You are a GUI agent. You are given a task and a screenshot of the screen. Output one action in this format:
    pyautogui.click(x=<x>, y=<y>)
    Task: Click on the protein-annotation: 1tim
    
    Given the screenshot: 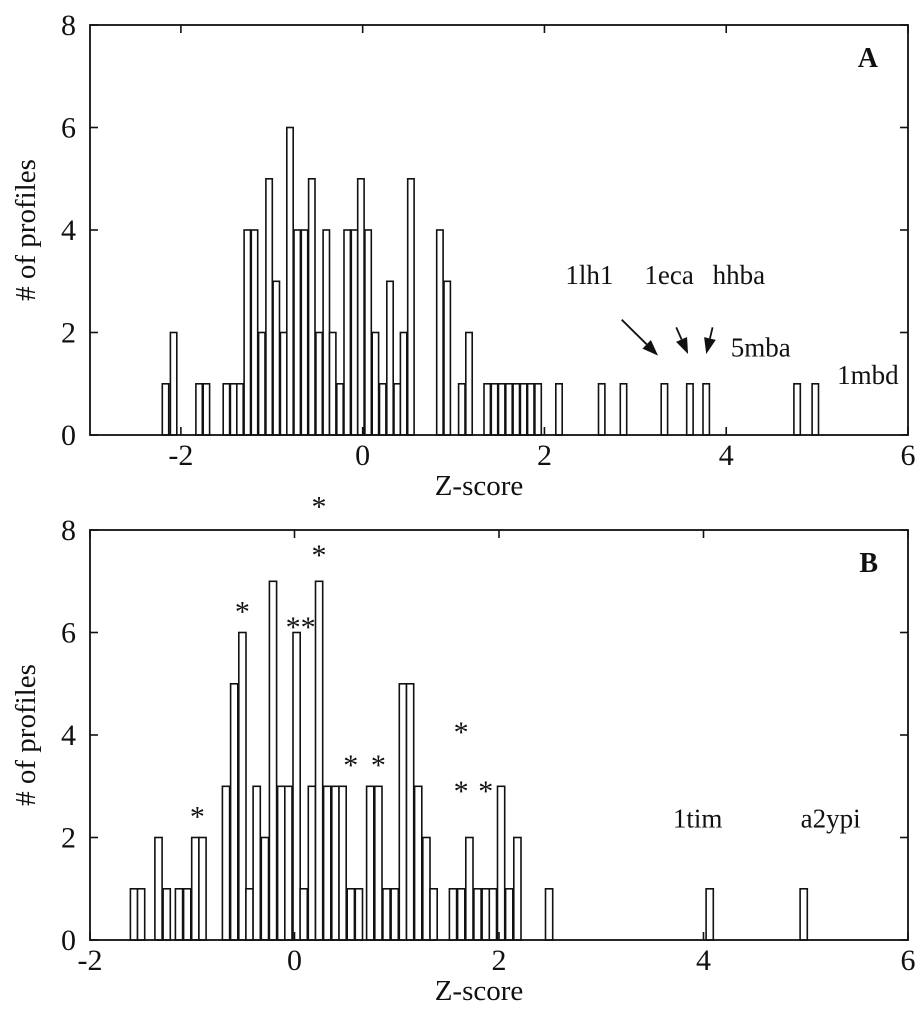 What is the action you would take?
    pyautogui.click(x=698, y=818)
    